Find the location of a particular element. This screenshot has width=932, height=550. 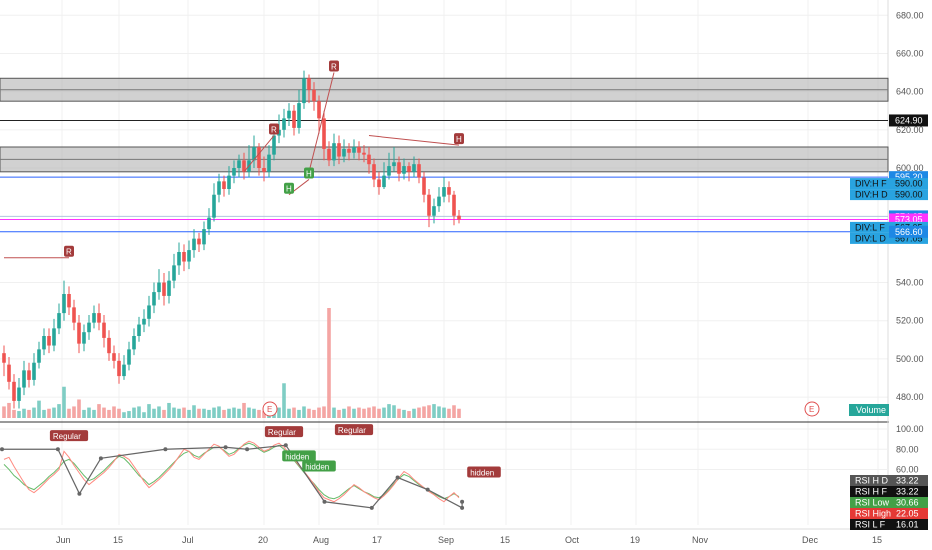

rsi-tag-value: 22.05 is located at coordinates (907, 514).